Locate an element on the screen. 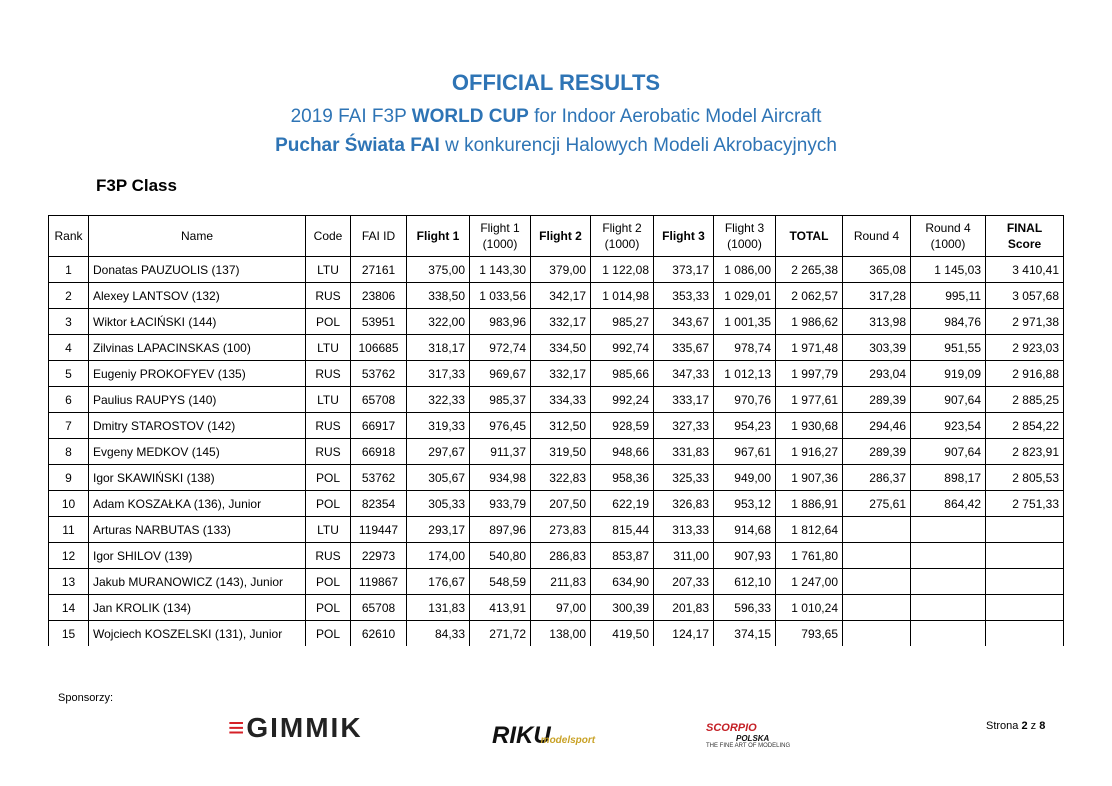  table-cell: 365,08 is located at coordinates (876, 269).